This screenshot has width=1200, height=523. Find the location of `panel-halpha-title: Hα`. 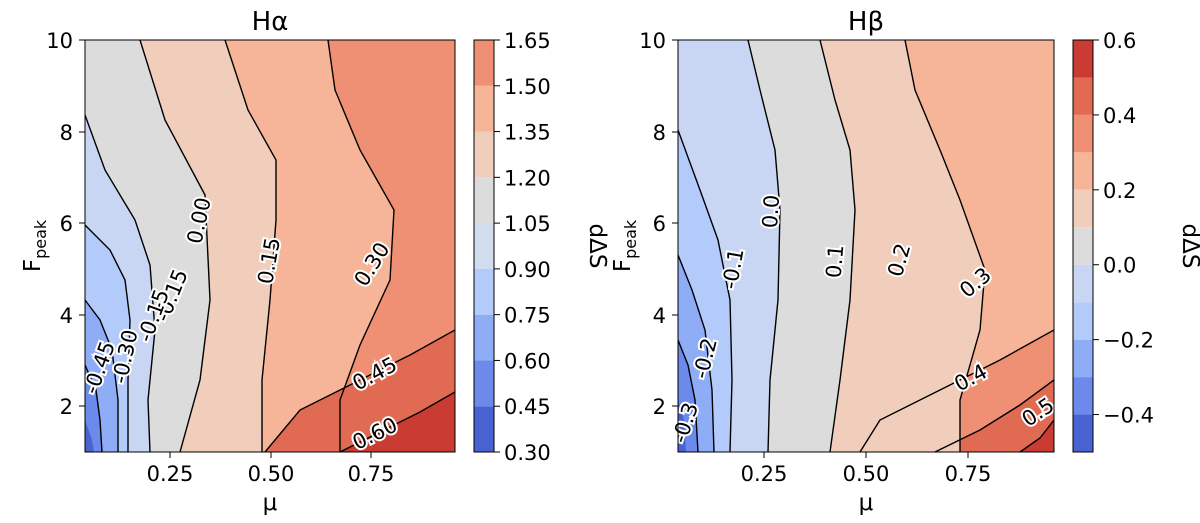

panel-halpha-title: Hα is located at coordinates (270, 22).